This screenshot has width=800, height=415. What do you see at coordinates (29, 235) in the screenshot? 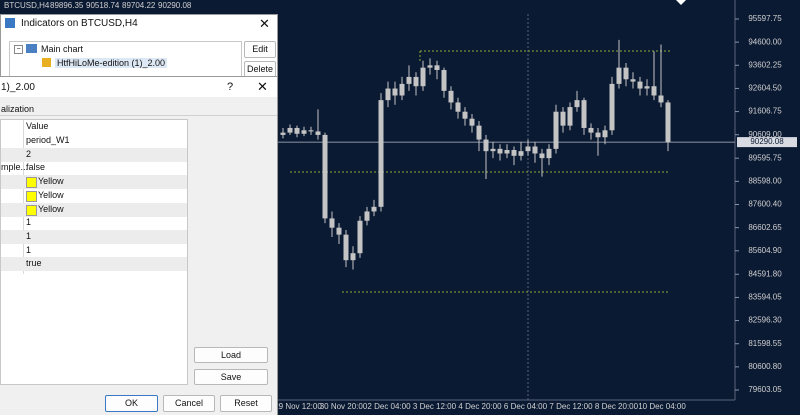
I see `param-value: 1` at bounding box center [29, 235].